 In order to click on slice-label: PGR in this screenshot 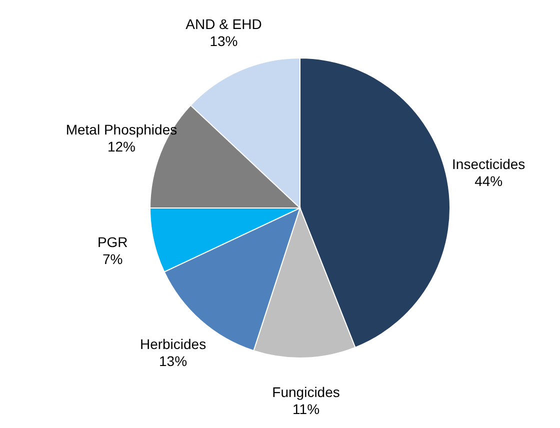, I will do `click(112, 242)`.